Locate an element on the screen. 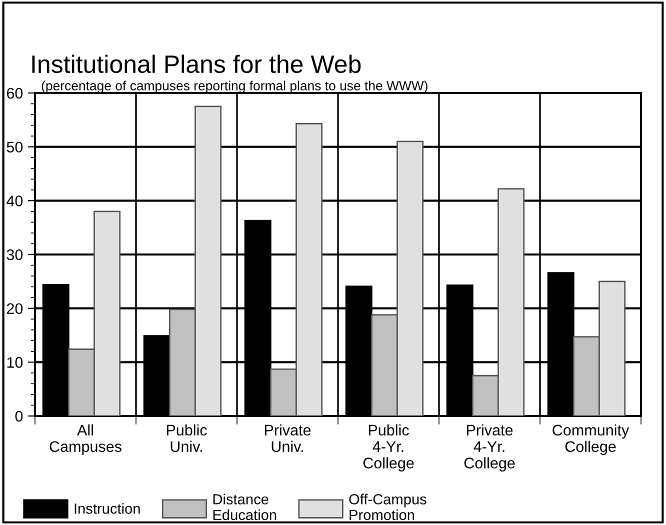  chart-subtitle: (percentage of campuses reporting formal plans to use the WWW) is located at coordinates (235, 86).